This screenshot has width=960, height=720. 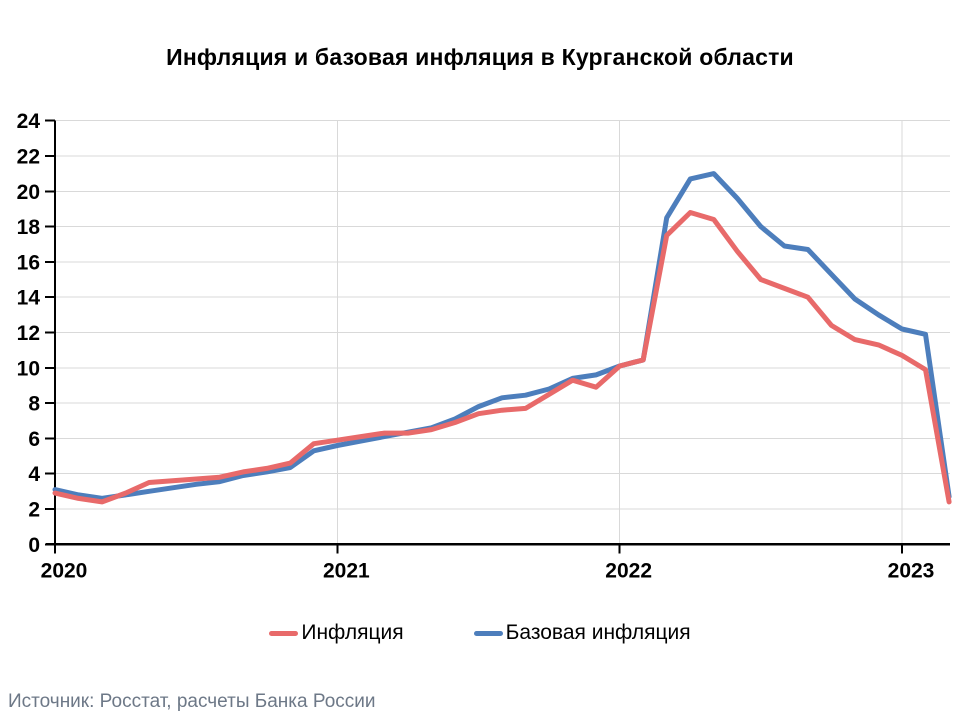 I want to click on legend-item-core-inflation: Базовая инфляция, so click(x=582, y=633).